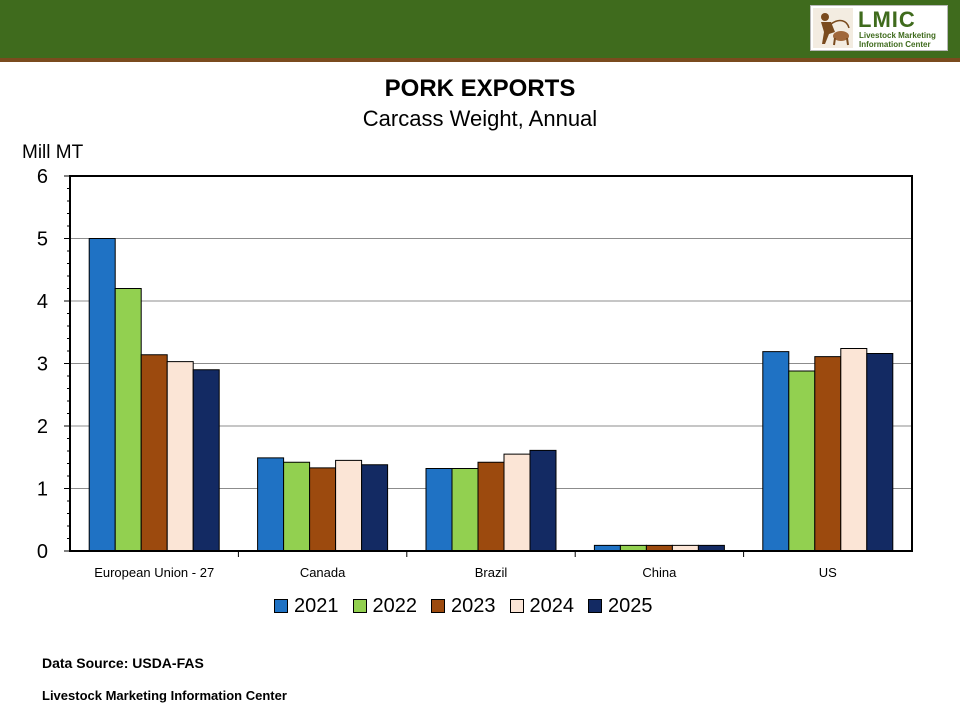  I want to click on y-tick-label: 5, so click(42, 240).